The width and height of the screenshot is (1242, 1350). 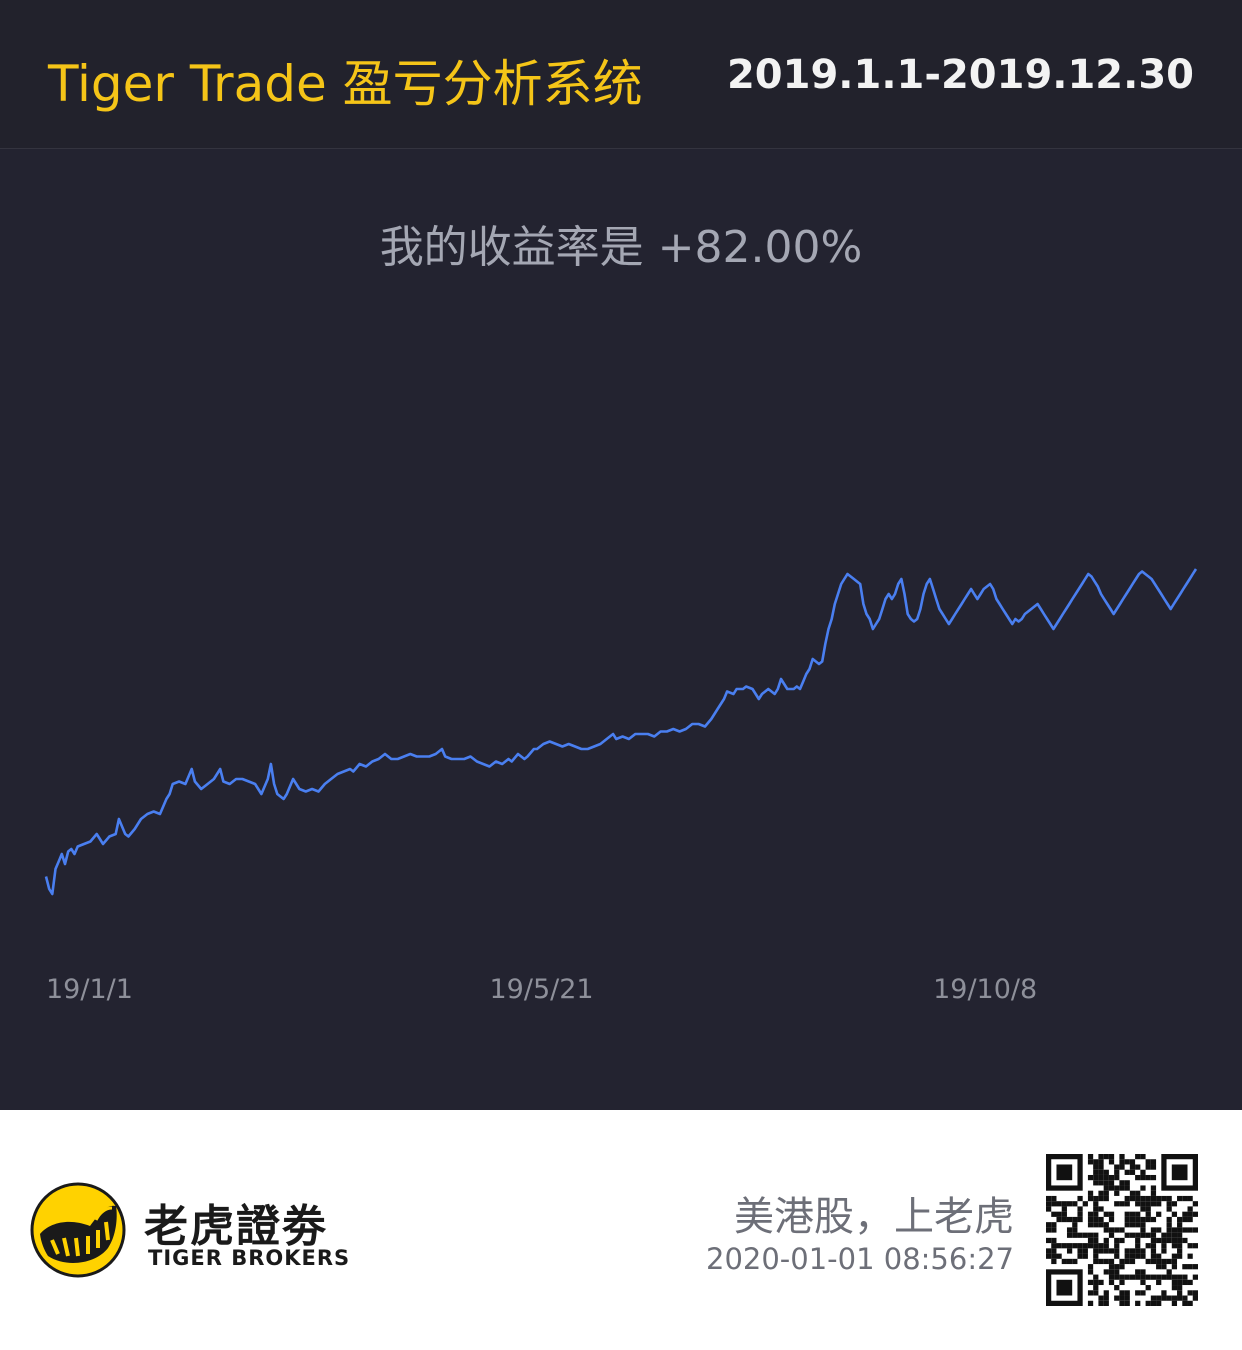 I want to click on header: Tiger Trade 盈亏分析系统 2019.1.1-2019.12.30, so click(x=621, y=74).